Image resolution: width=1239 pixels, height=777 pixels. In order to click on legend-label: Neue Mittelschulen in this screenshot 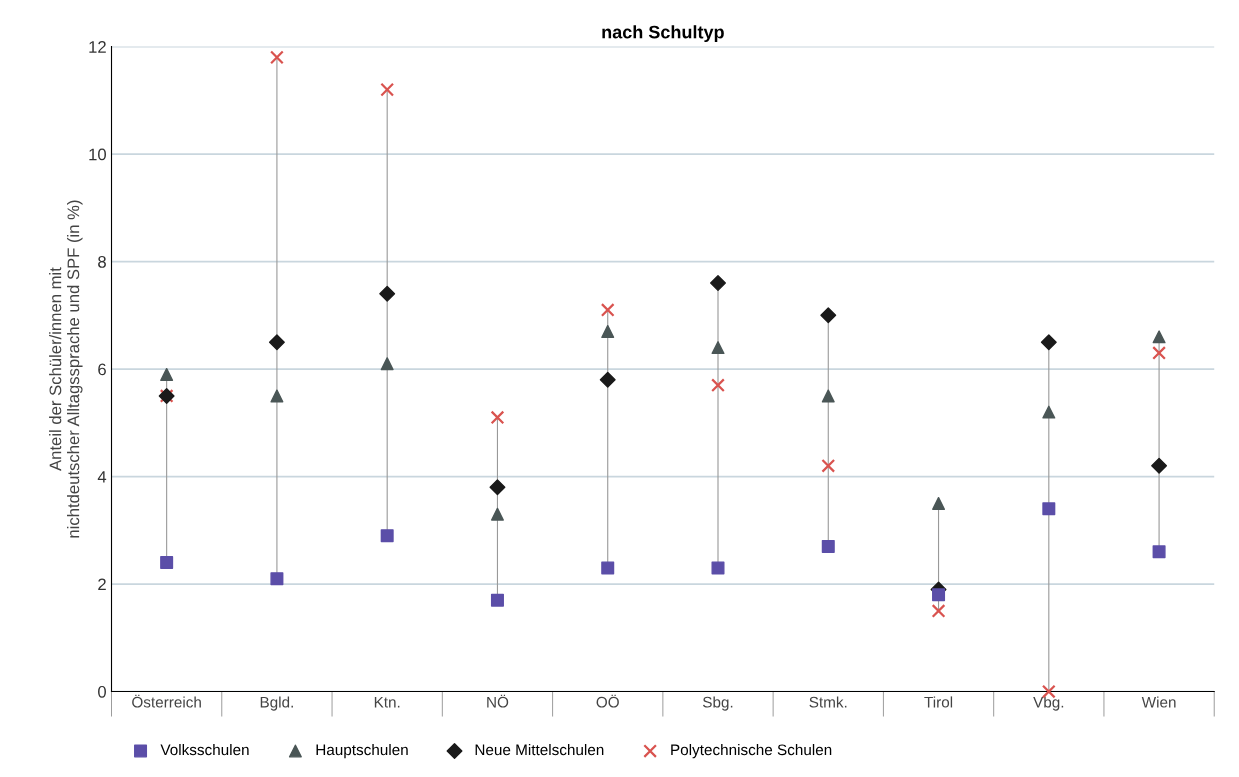, I will do `click(539, 749)`.